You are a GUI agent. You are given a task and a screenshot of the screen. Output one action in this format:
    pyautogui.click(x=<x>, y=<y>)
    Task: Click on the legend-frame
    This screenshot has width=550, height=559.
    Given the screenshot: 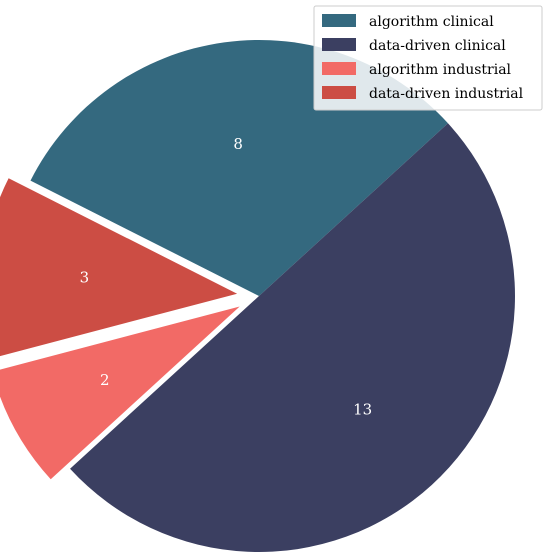 What is the action you would take?
    pyautogui.click(x=428, y=58)
    